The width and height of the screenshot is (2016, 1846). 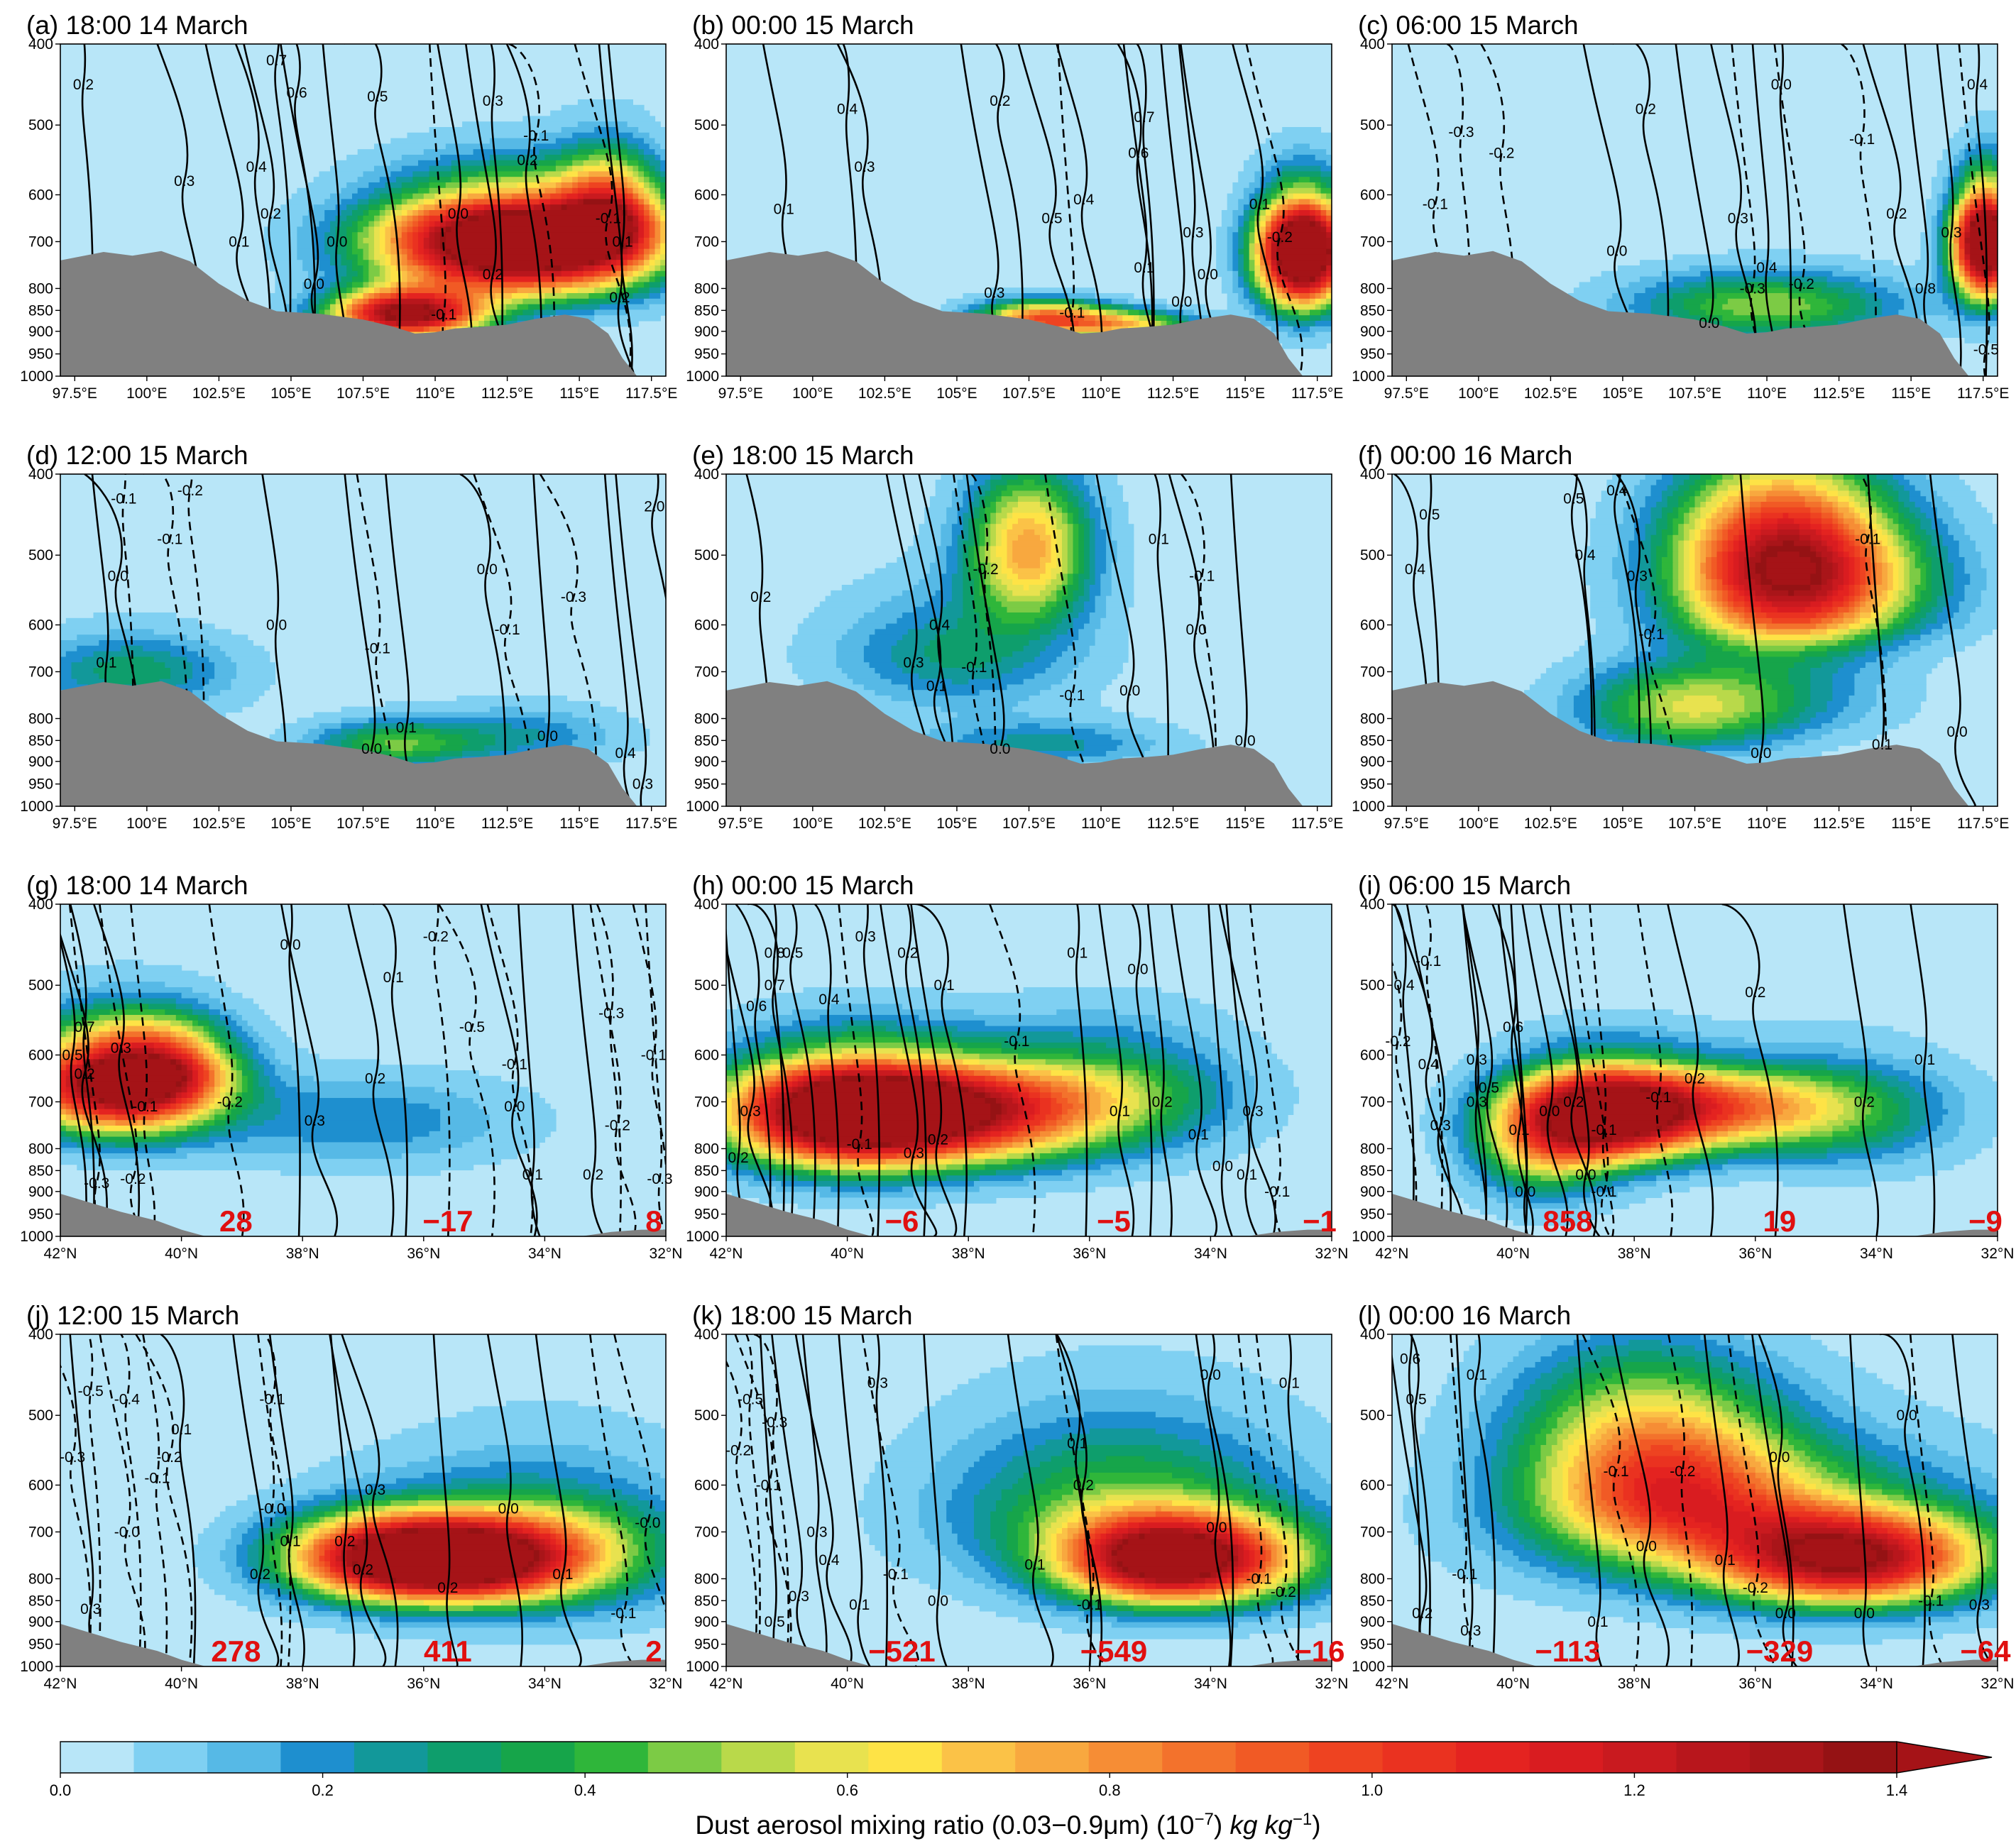 What do you see at coordinates (1373, 1645) in the screenshot?
I see `y-tick-label: 950` at bounding box center [1373, 1645].